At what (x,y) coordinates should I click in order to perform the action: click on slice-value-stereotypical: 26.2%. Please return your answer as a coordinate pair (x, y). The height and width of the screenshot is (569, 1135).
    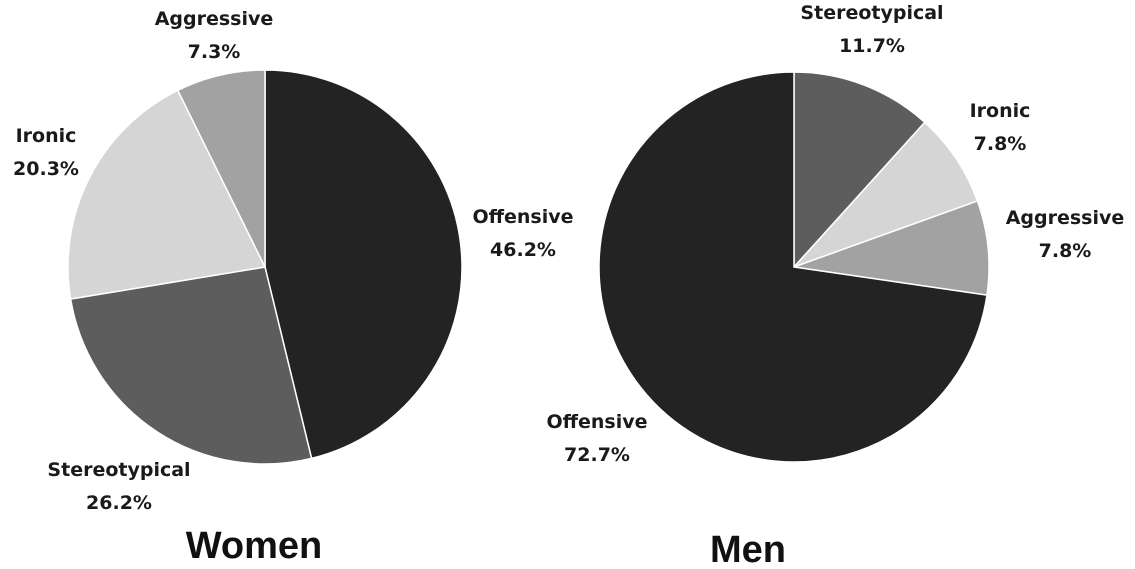
    Looking at the image, I should click on (119, 503).